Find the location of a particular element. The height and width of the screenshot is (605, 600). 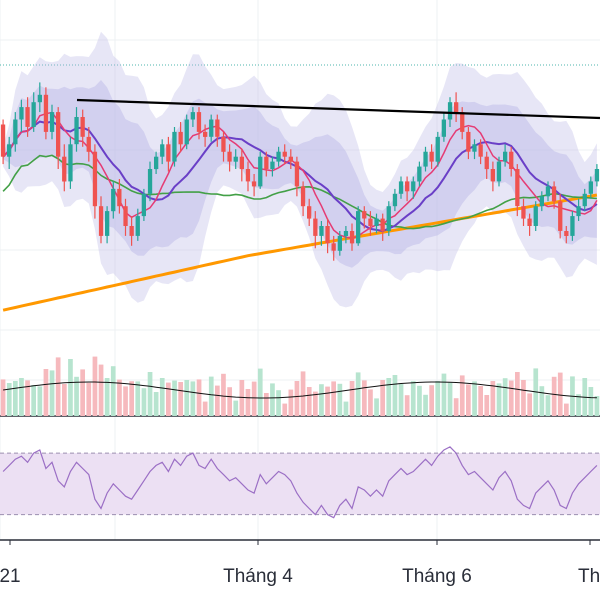

trendline-drawing is located at coordinates (338, 109).